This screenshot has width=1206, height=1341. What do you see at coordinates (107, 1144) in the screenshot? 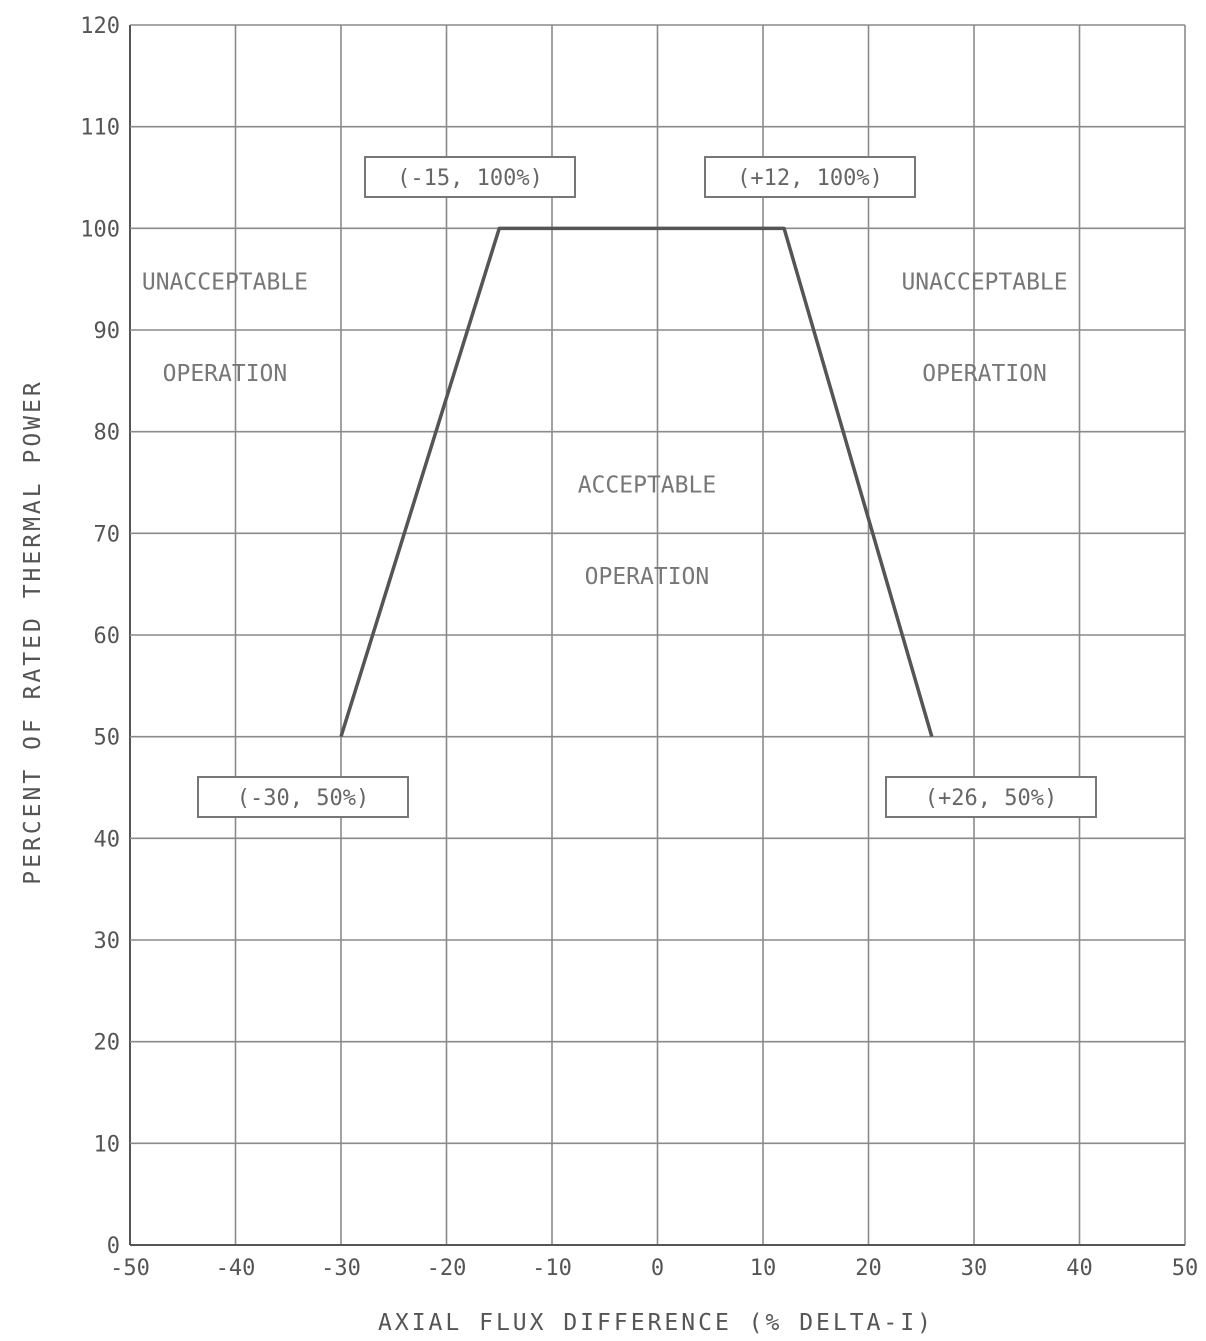
I see `y-tick-label: 10` at bounding box center [107, 1144].